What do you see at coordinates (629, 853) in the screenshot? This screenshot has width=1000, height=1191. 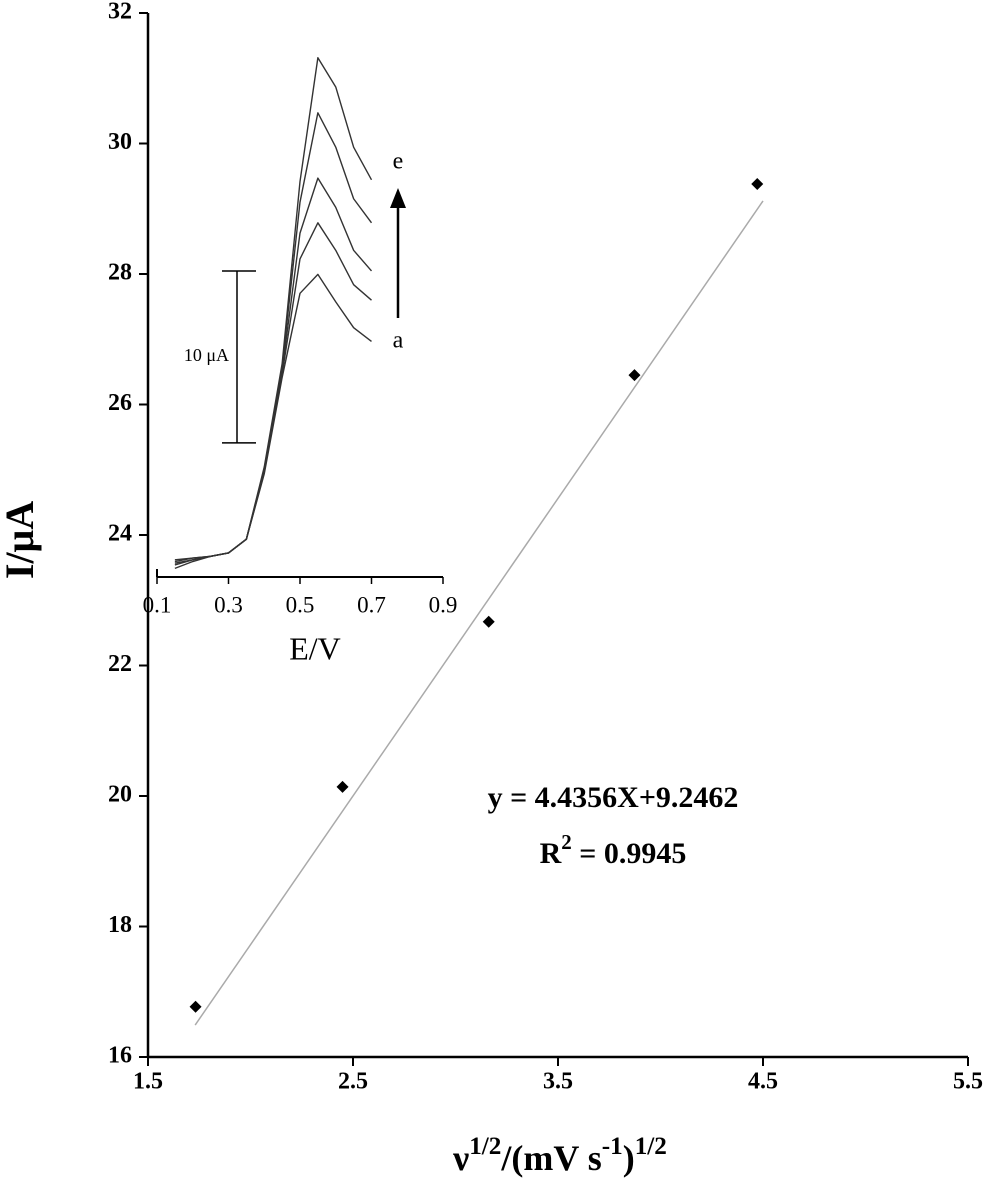 I see `label-part: = 0.9945` at bounding box center [629, 853].